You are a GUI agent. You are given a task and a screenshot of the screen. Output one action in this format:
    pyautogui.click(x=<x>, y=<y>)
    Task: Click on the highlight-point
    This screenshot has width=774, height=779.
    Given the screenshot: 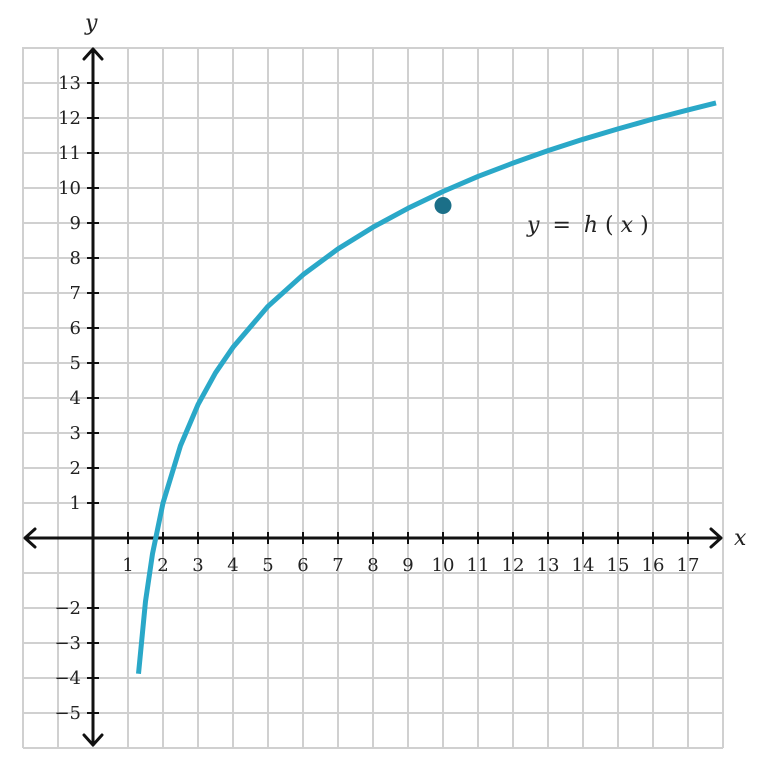 What is the action you would take?
    pyautogui.click(x=443, y=205)
    